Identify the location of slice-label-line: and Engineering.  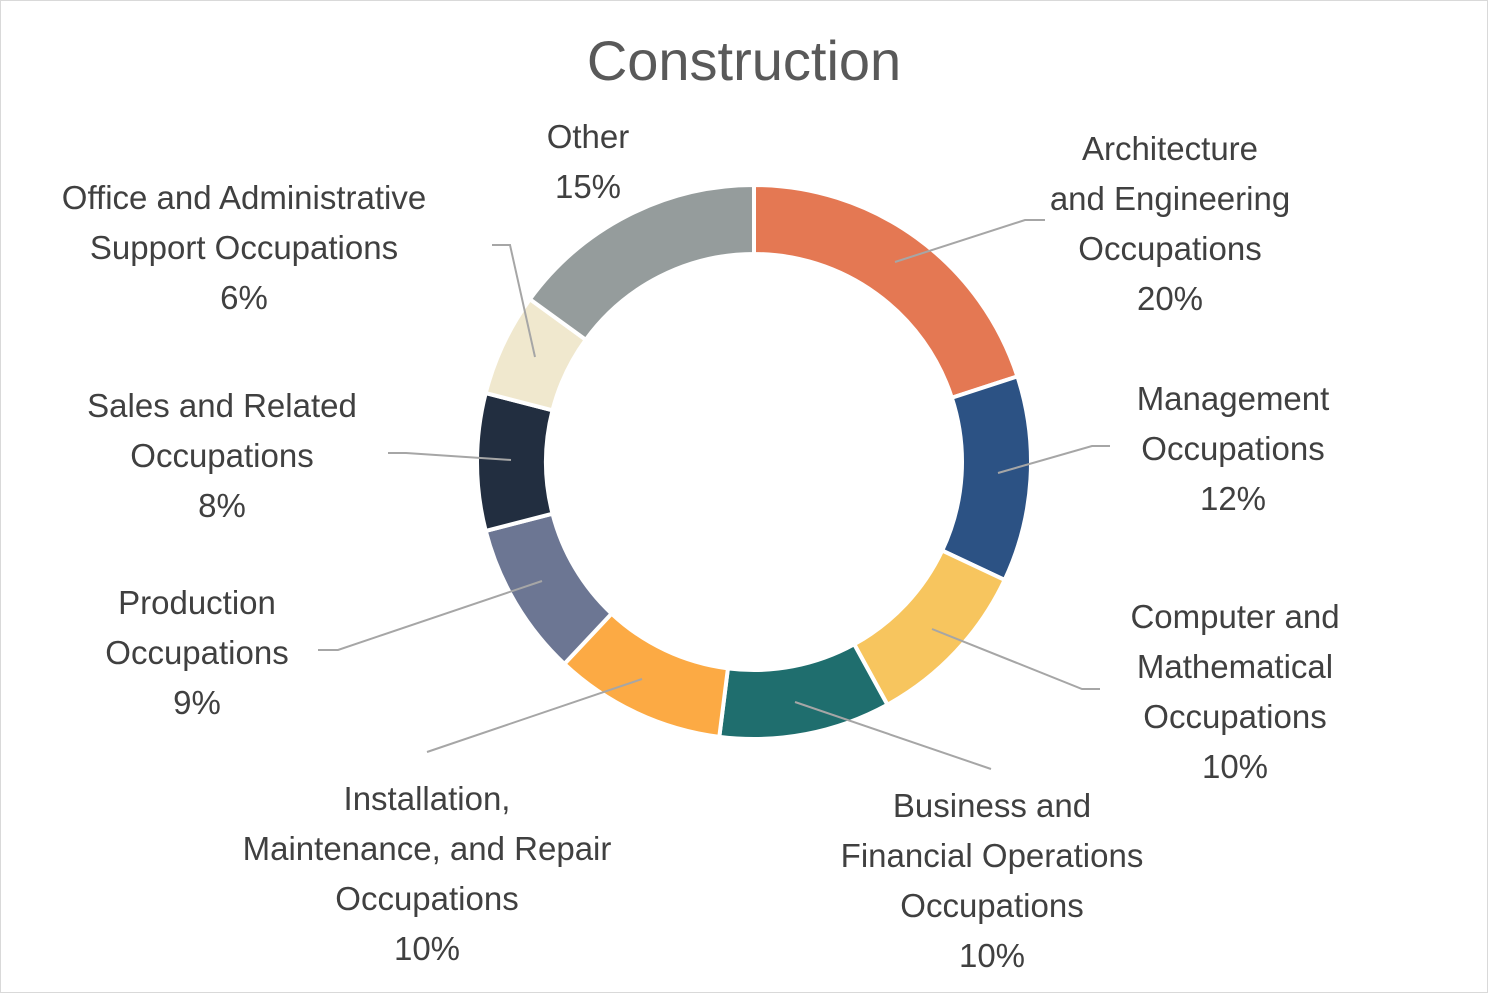
(1170, 198).